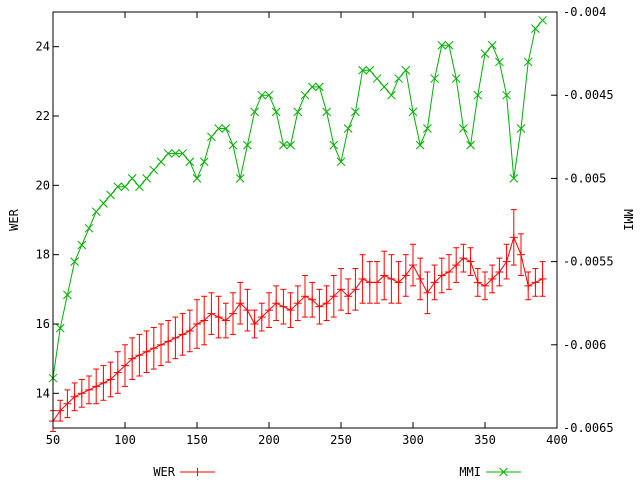 This screenshot has height=485, width=640. Describe the element at coordinates (588, 262) in the screenshot. I see `y2-tick-label-2: -0.0055` at that location.